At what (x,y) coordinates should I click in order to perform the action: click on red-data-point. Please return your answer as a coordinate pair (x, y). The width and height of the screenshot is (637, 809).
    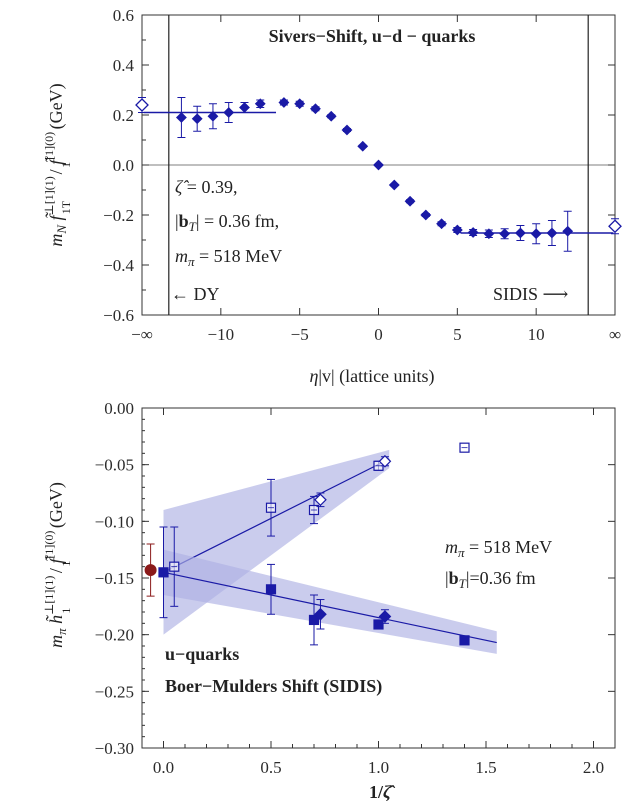
    Looking at the image, I should click on (150, 570).